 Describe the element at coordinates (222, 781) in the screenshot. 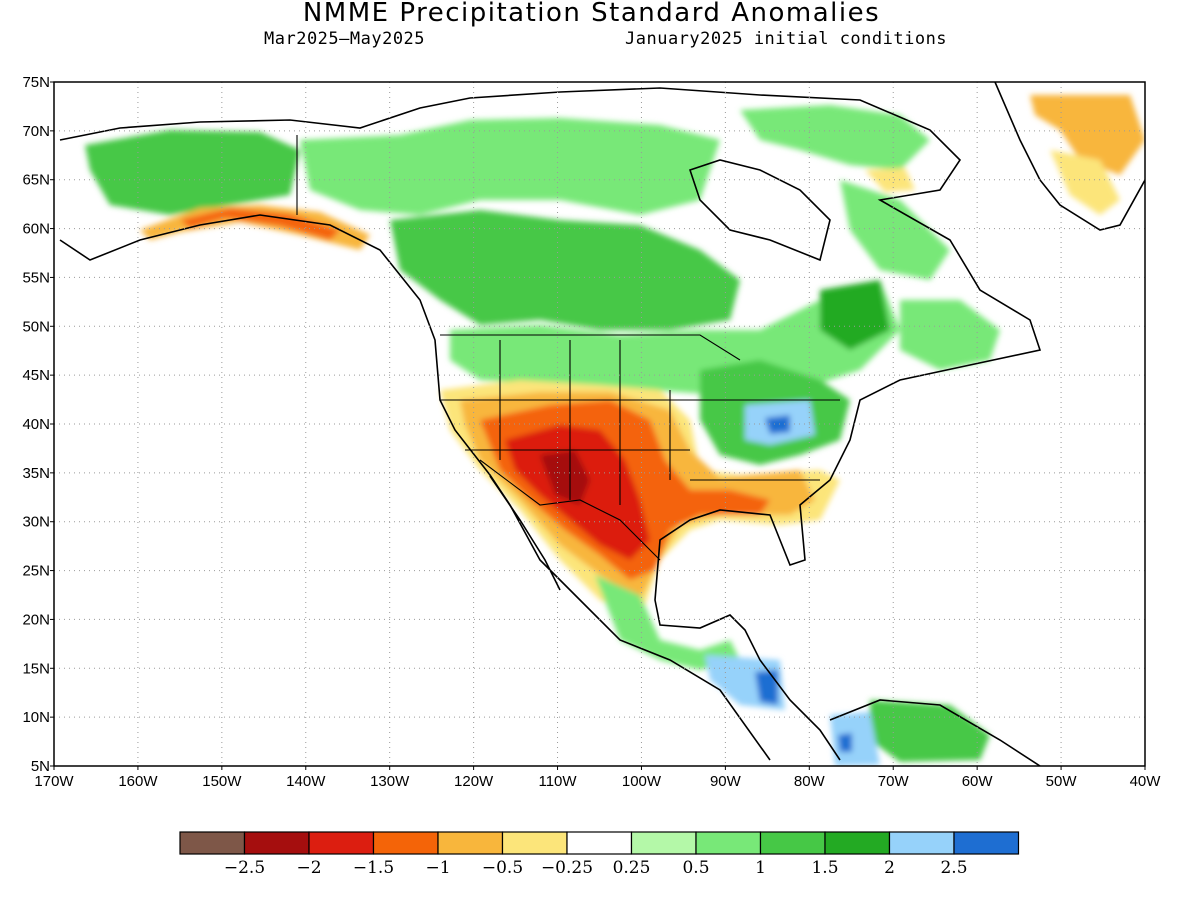

I see `lon-tick-label: 150W` at that location.